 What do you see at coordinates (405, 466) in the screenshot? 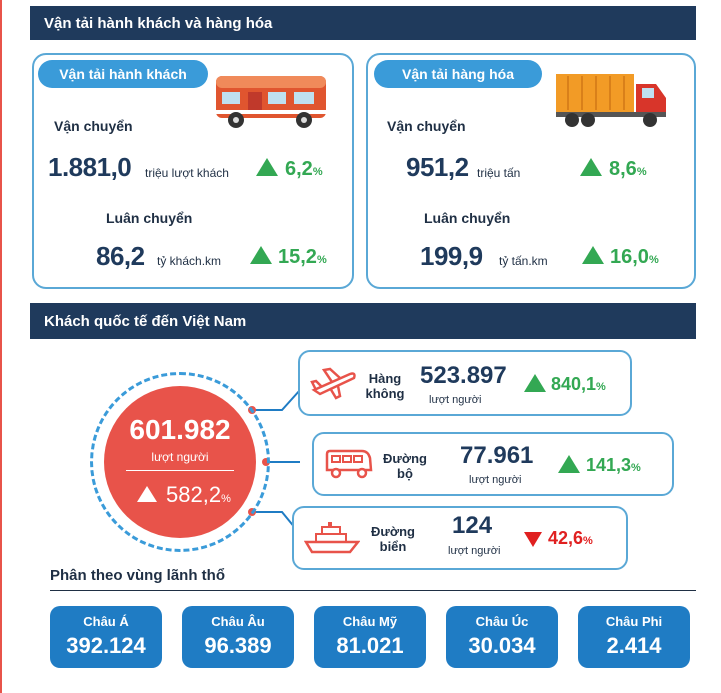
I see `road-mode-label: Đường bộ` at bounding box center [405, 466].